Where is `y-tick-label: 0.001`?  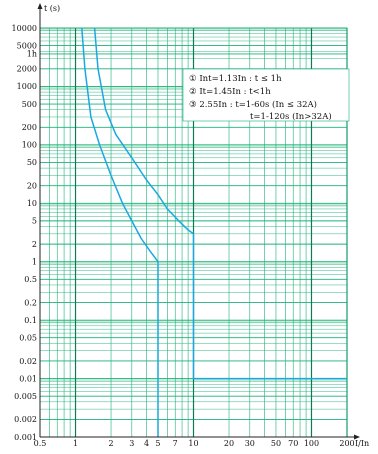
y-tick-label: 0.001 is located at coordinates (25, 437).